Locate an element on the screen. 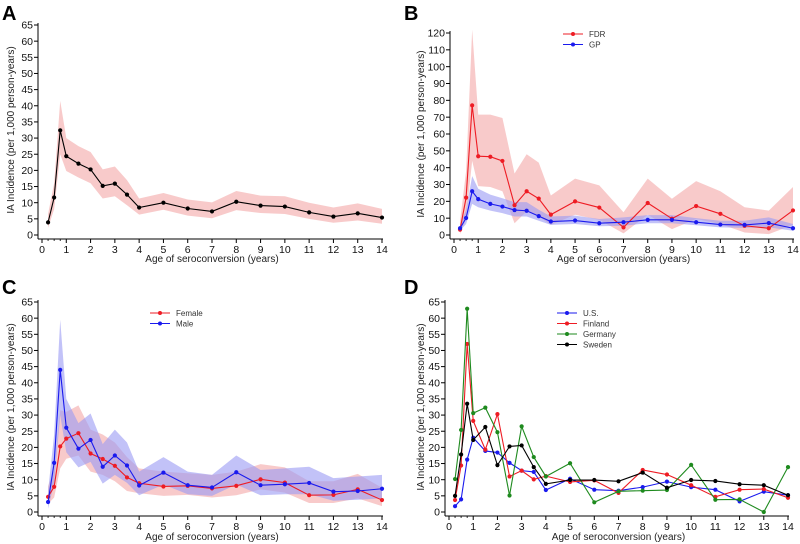 Image resolution: width=800 pixels, height=544 pixels. y-tick-label: 0 is located at coordinates (437, 513).